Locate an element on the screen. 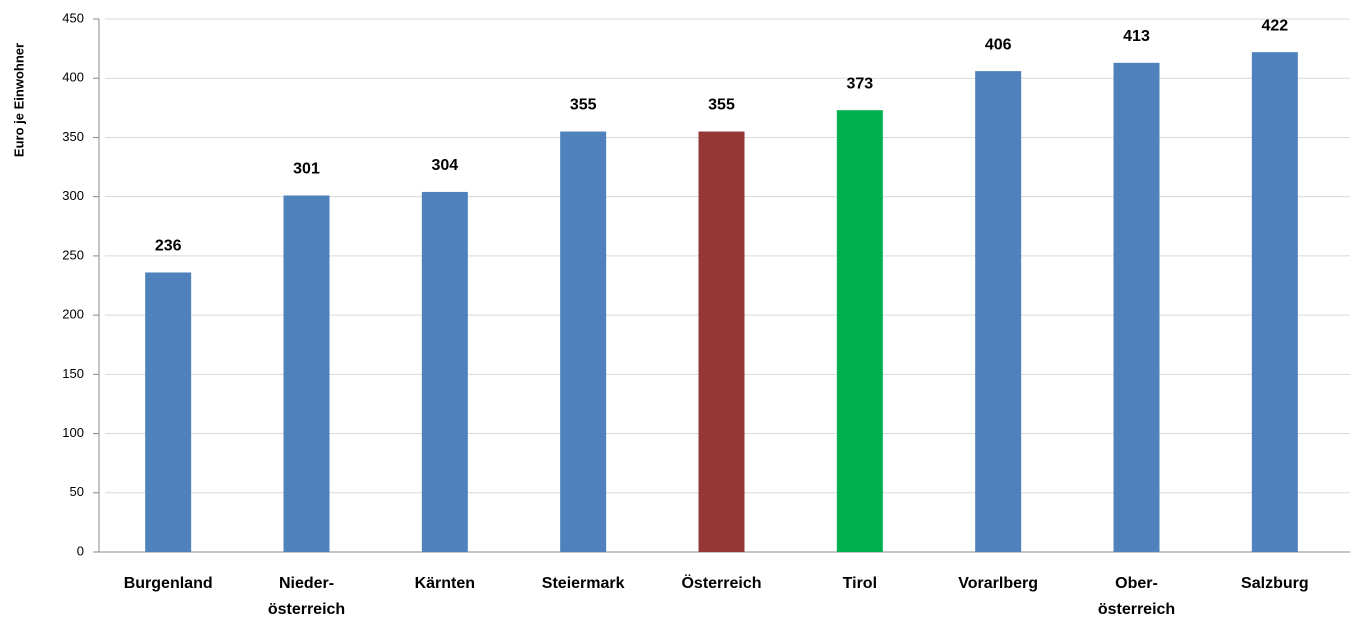 Image resolution: width=1356 pixels, height=621 pixels. value-label: 406 is located at coordinates (998, 44).